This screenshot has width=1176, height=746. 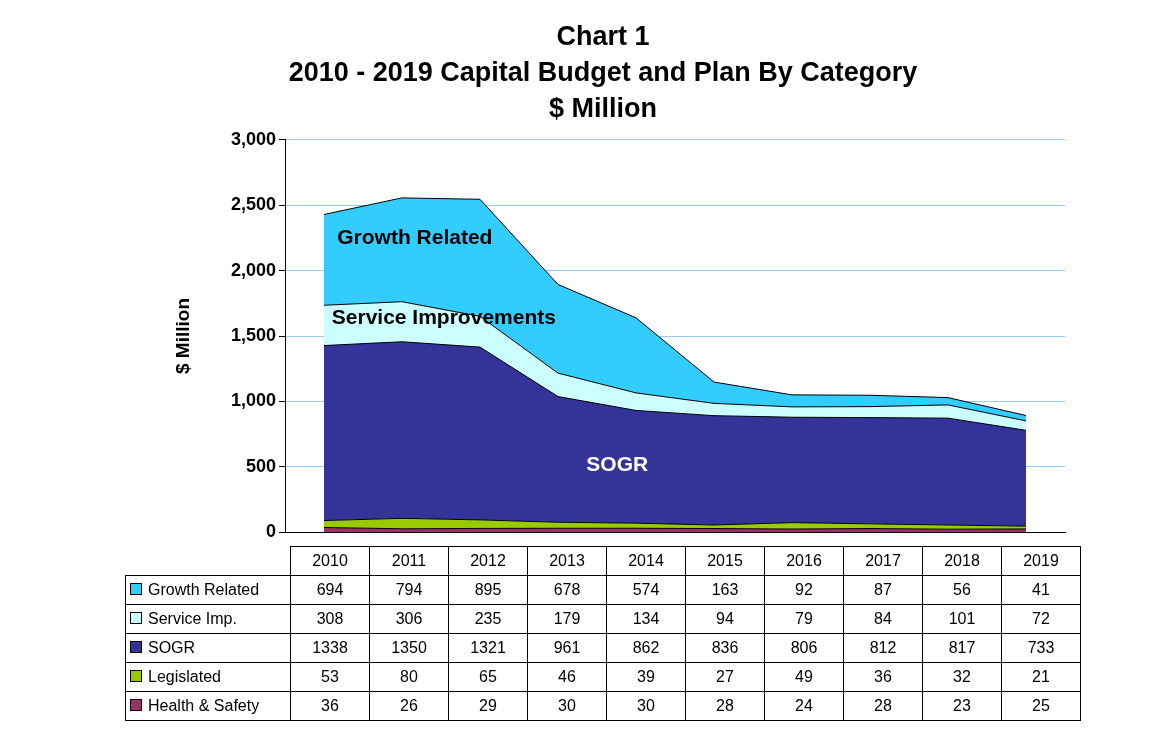 I want to click on data-label: 678, so click(x=567, y=590).